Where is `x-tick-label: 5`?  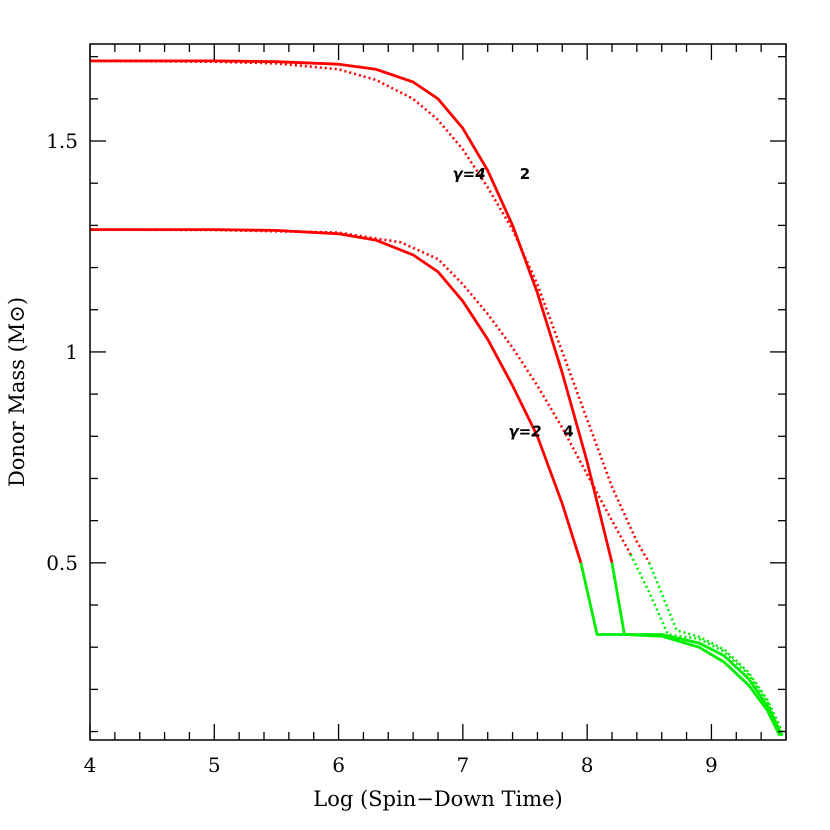 x-tick-label: 5 is located at coordinates (214, 765).